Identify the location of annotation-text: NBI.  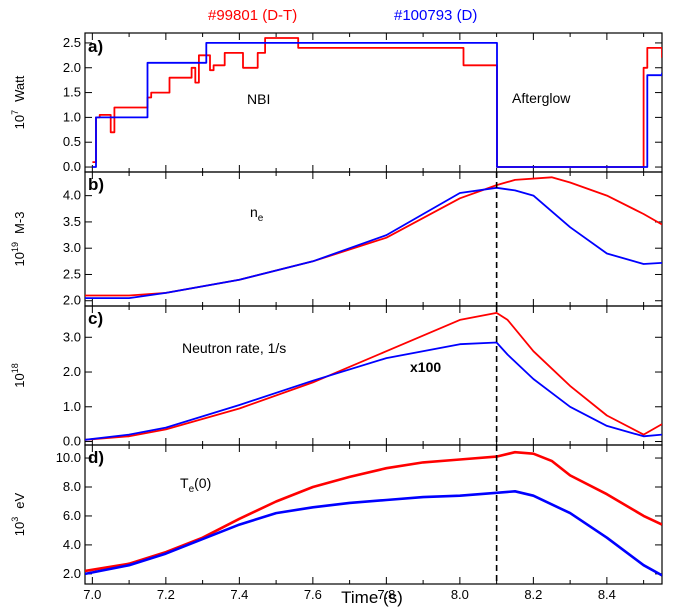
(258, 99).